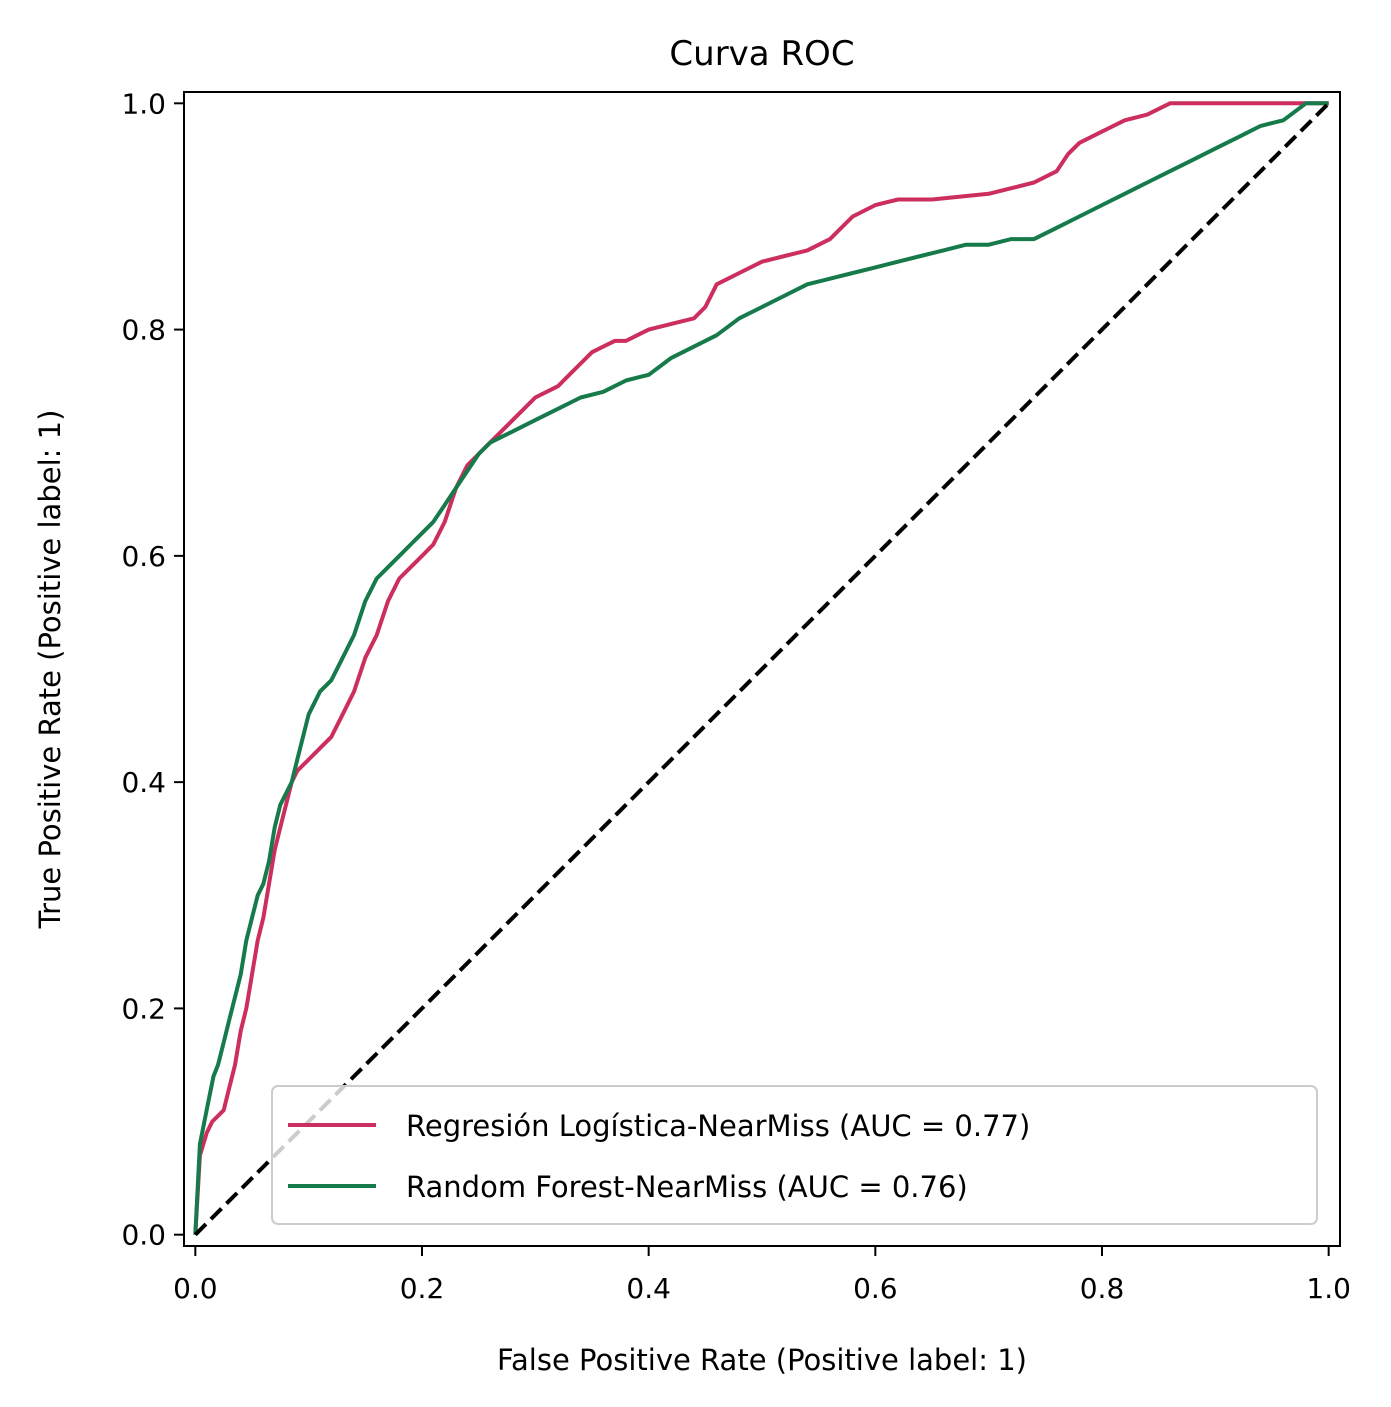 The image size is (1391, 1407). I want to click on chart-title: Curva ROC, so click(761, 54).